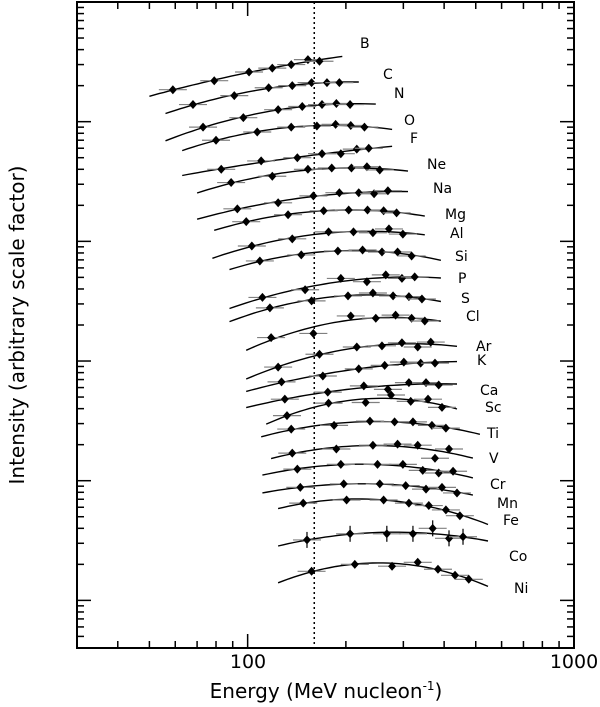  I want to click on series-label-Al: Al, so click(456, 234).